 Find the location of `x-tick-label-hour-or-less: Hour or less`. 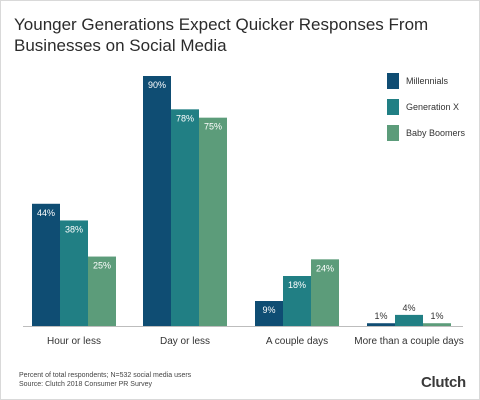

x-tick-label-hour-or-less: Hour or less is located at coordinates (74, 341).